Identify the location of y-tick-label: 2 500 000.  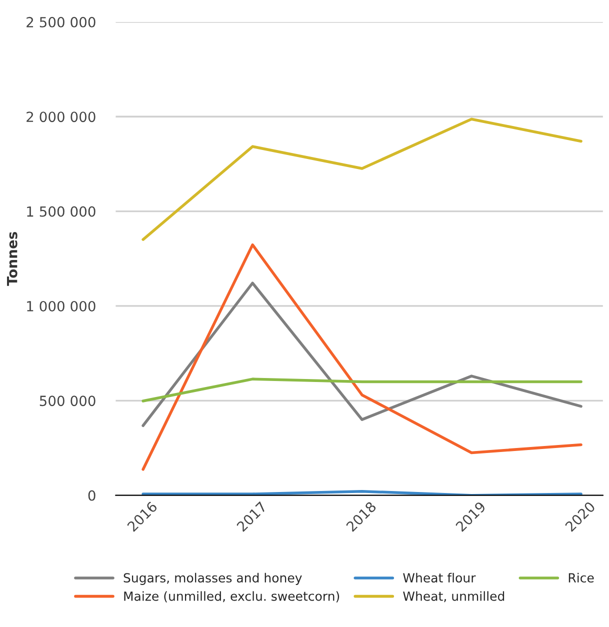
(61, 22).